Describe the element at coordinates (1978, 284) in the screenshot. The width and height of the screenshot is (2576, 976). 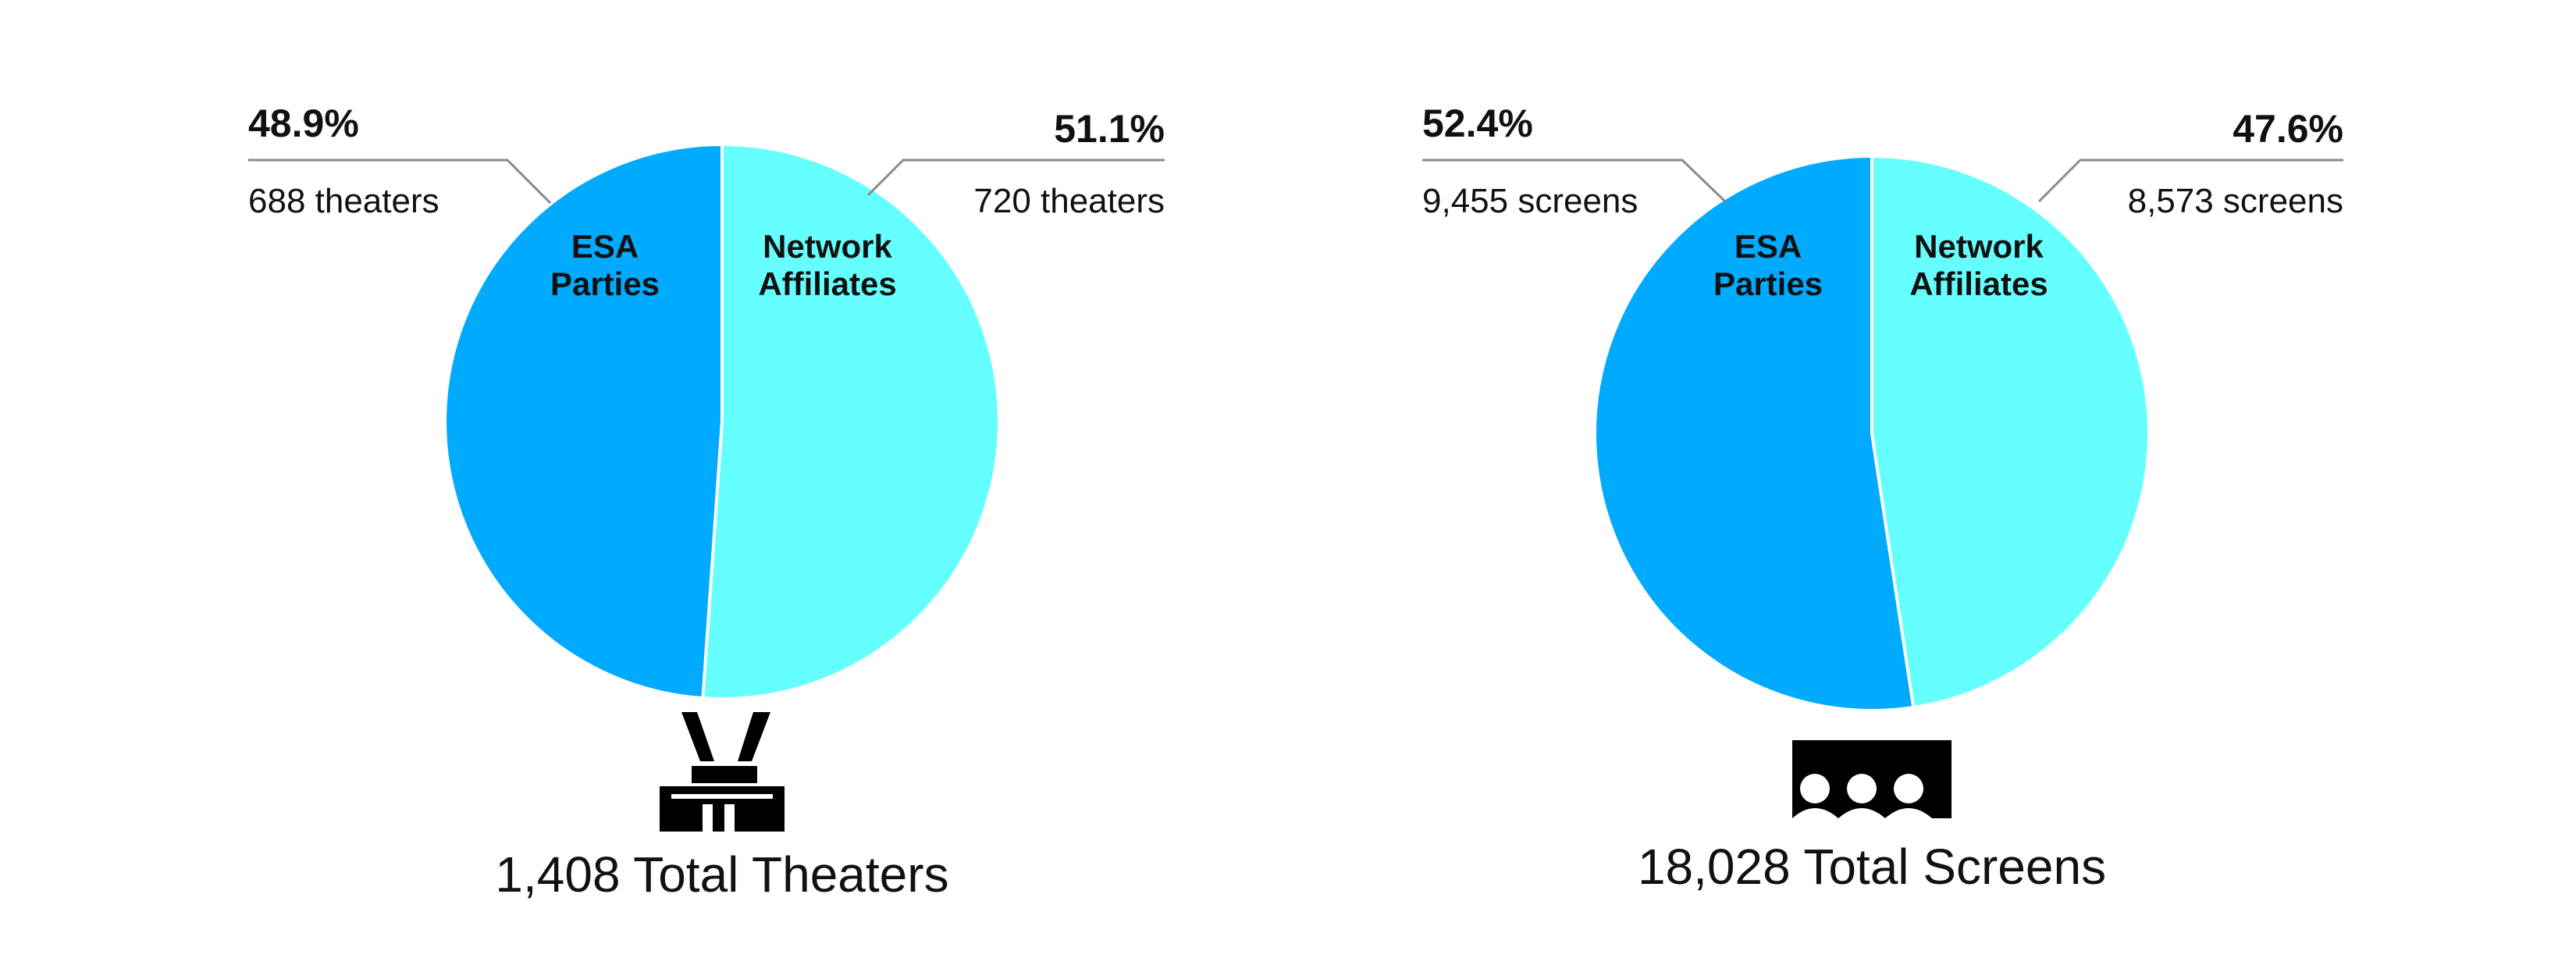
I see `screens-affiliates-label-line2: Affiliates` at that location.